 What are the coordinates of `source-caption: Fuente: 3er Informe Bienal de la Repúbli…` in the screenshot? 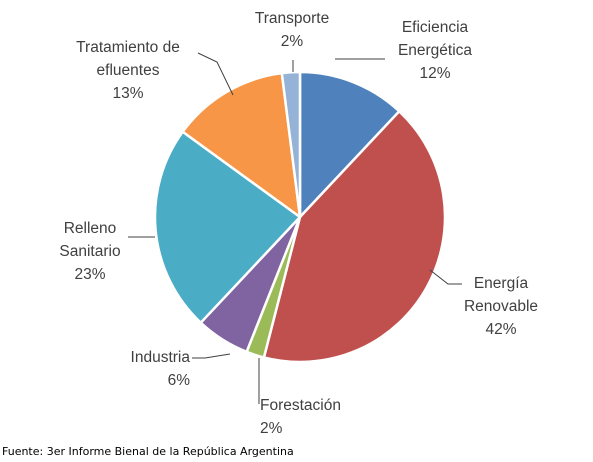 It's located at (148, 451).